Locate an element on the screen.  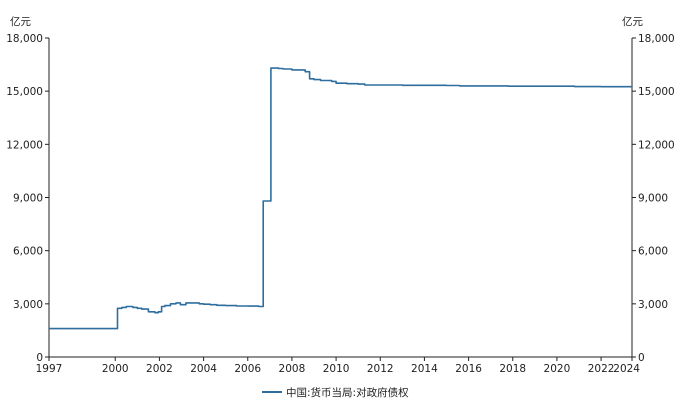
x-tick-label: 2014 is located at coordinates (424, 369).